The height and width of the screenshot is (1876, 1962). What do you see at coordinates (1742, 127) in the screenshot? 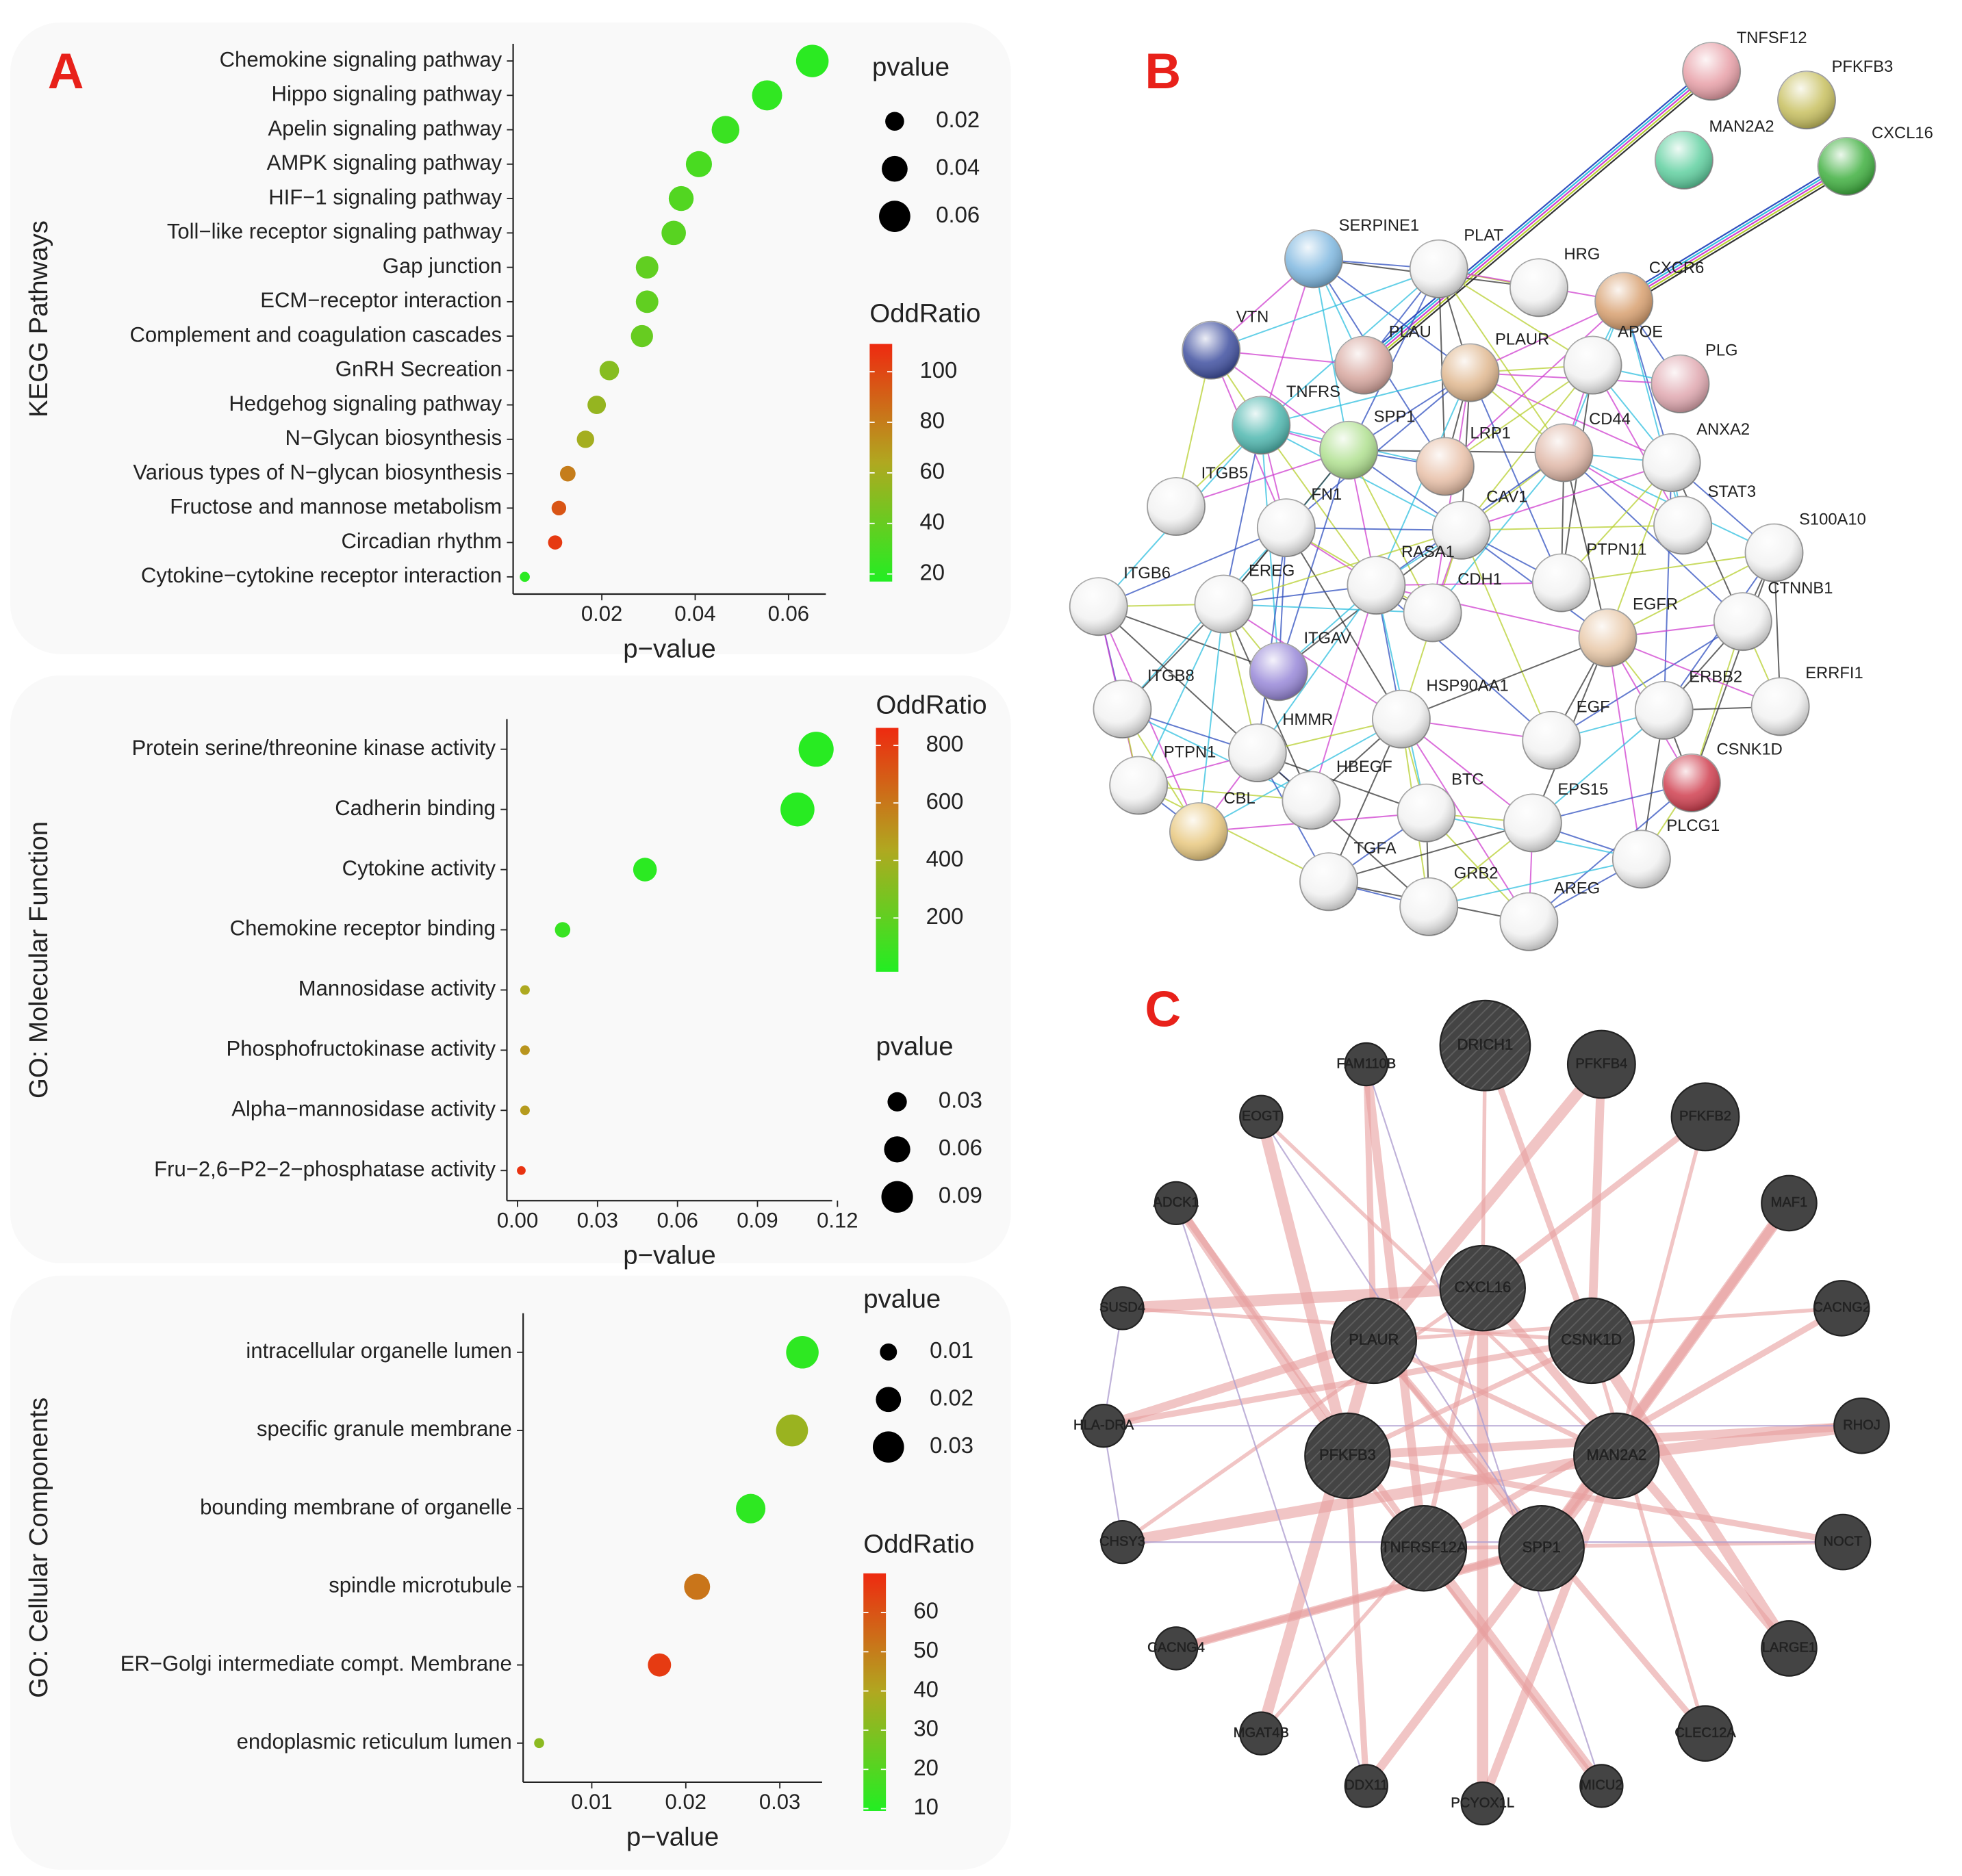
I see `protein-label: MAN2A2` at bounding box center [1742, 127].